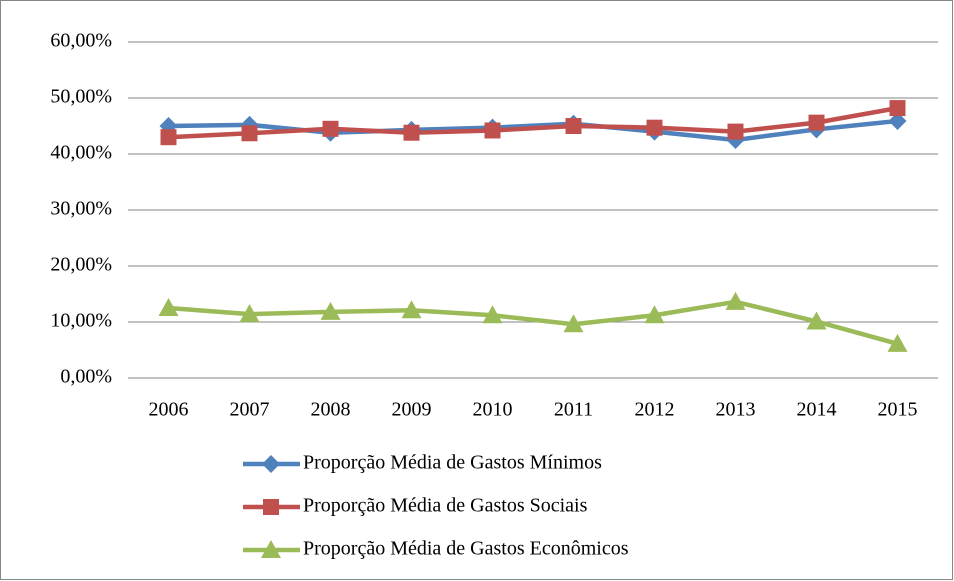 This screenshot has width=954, height=581. I want to click on x-tick-label: 2013, so click(736, 410).